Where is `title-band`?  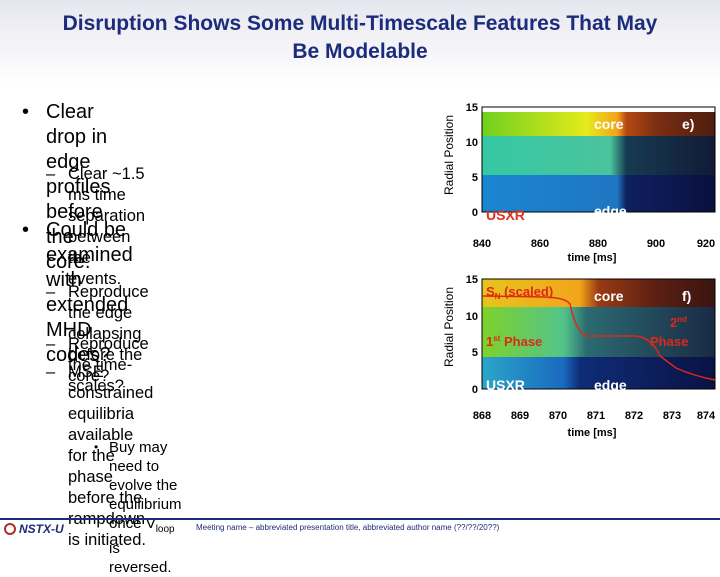 title-band is located at coordinates (360, 42).